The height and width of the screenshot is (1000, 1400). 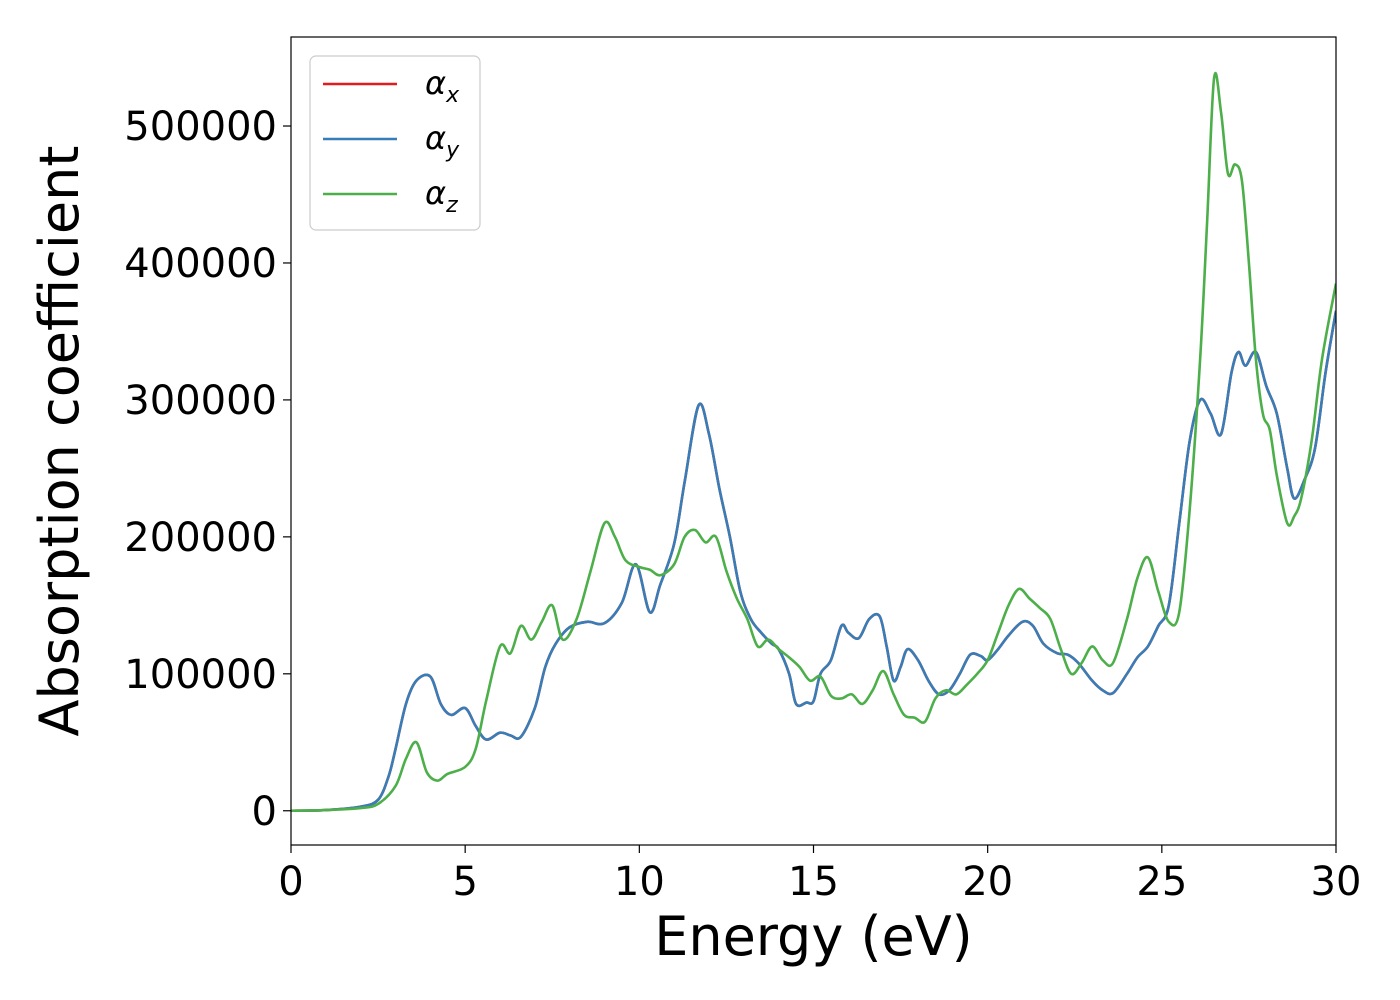 I want to click on legend-label-x: αx, so click(x=442, y=86).